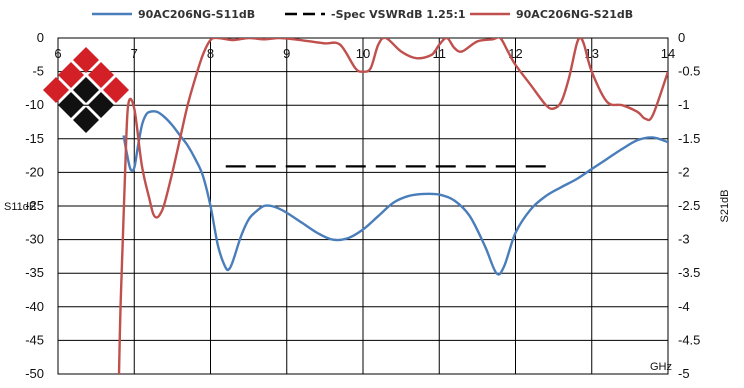  I want to click on y2-tick-label: 0, so click(681, 37).